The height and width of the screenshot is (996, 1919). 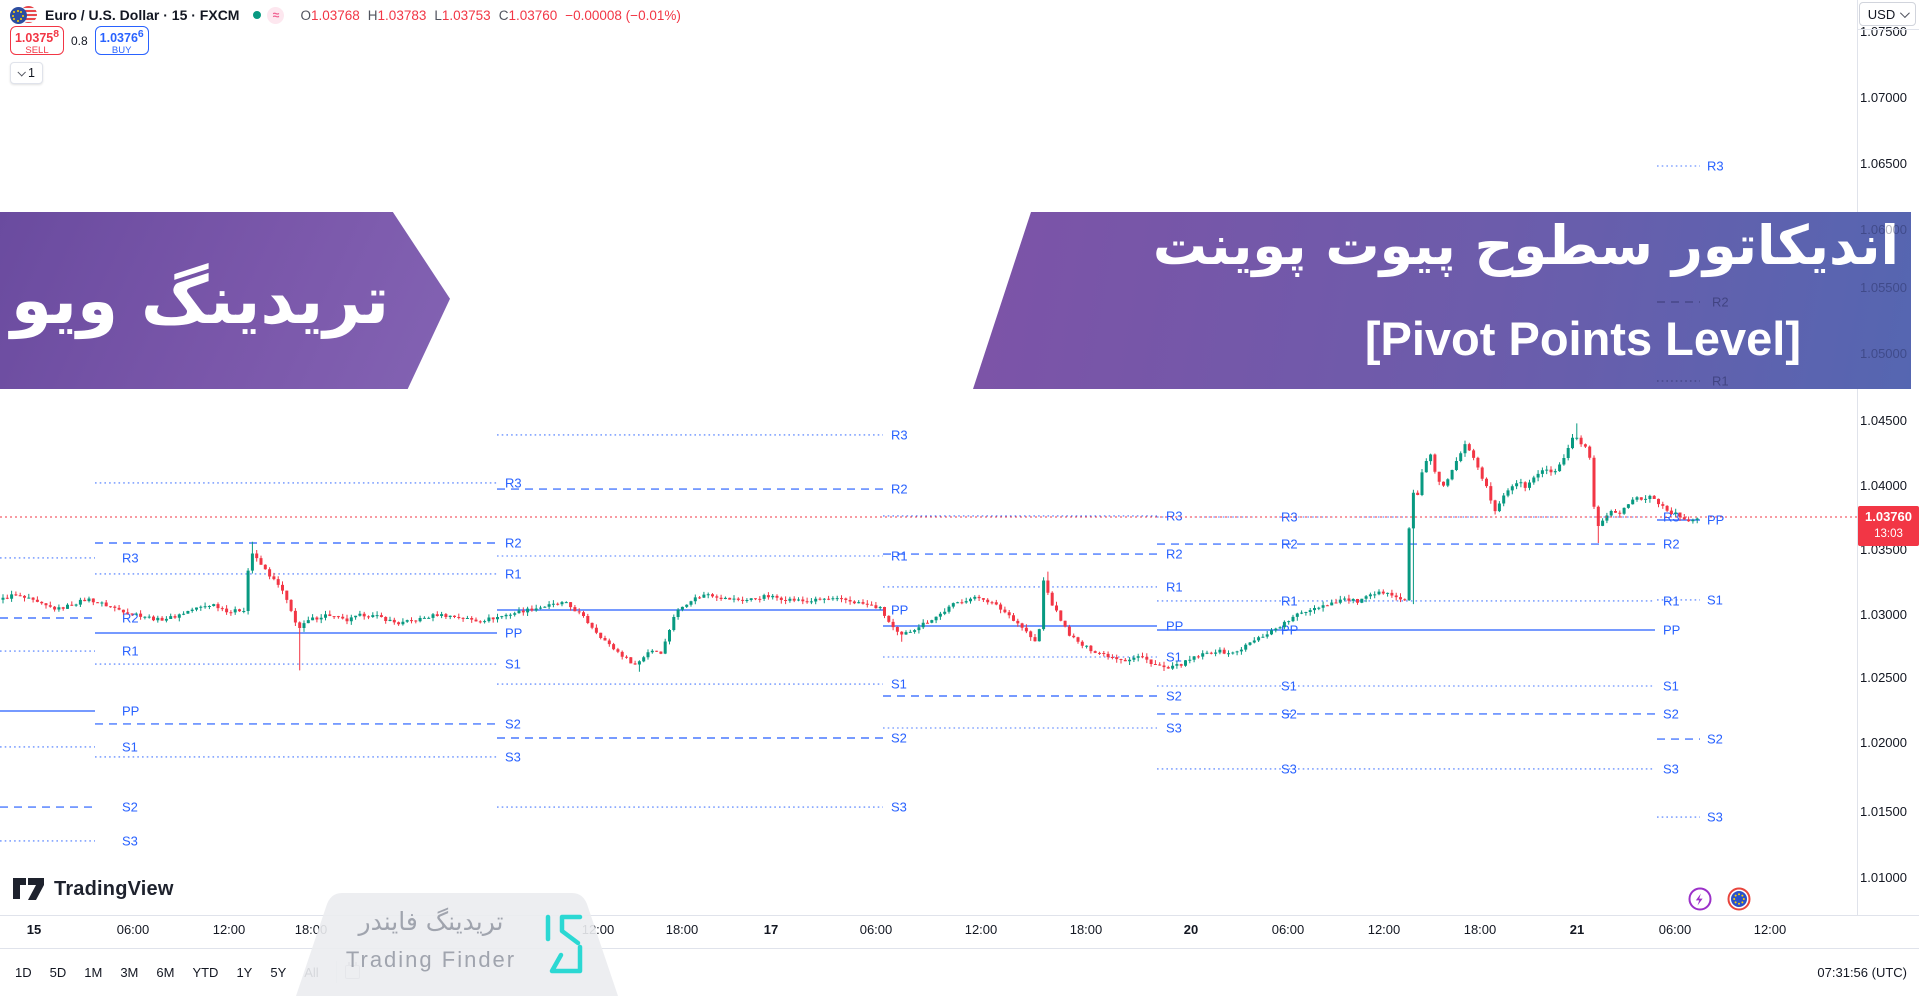 I want to click on market-open-dot-icon, so click(x=257, y=15).